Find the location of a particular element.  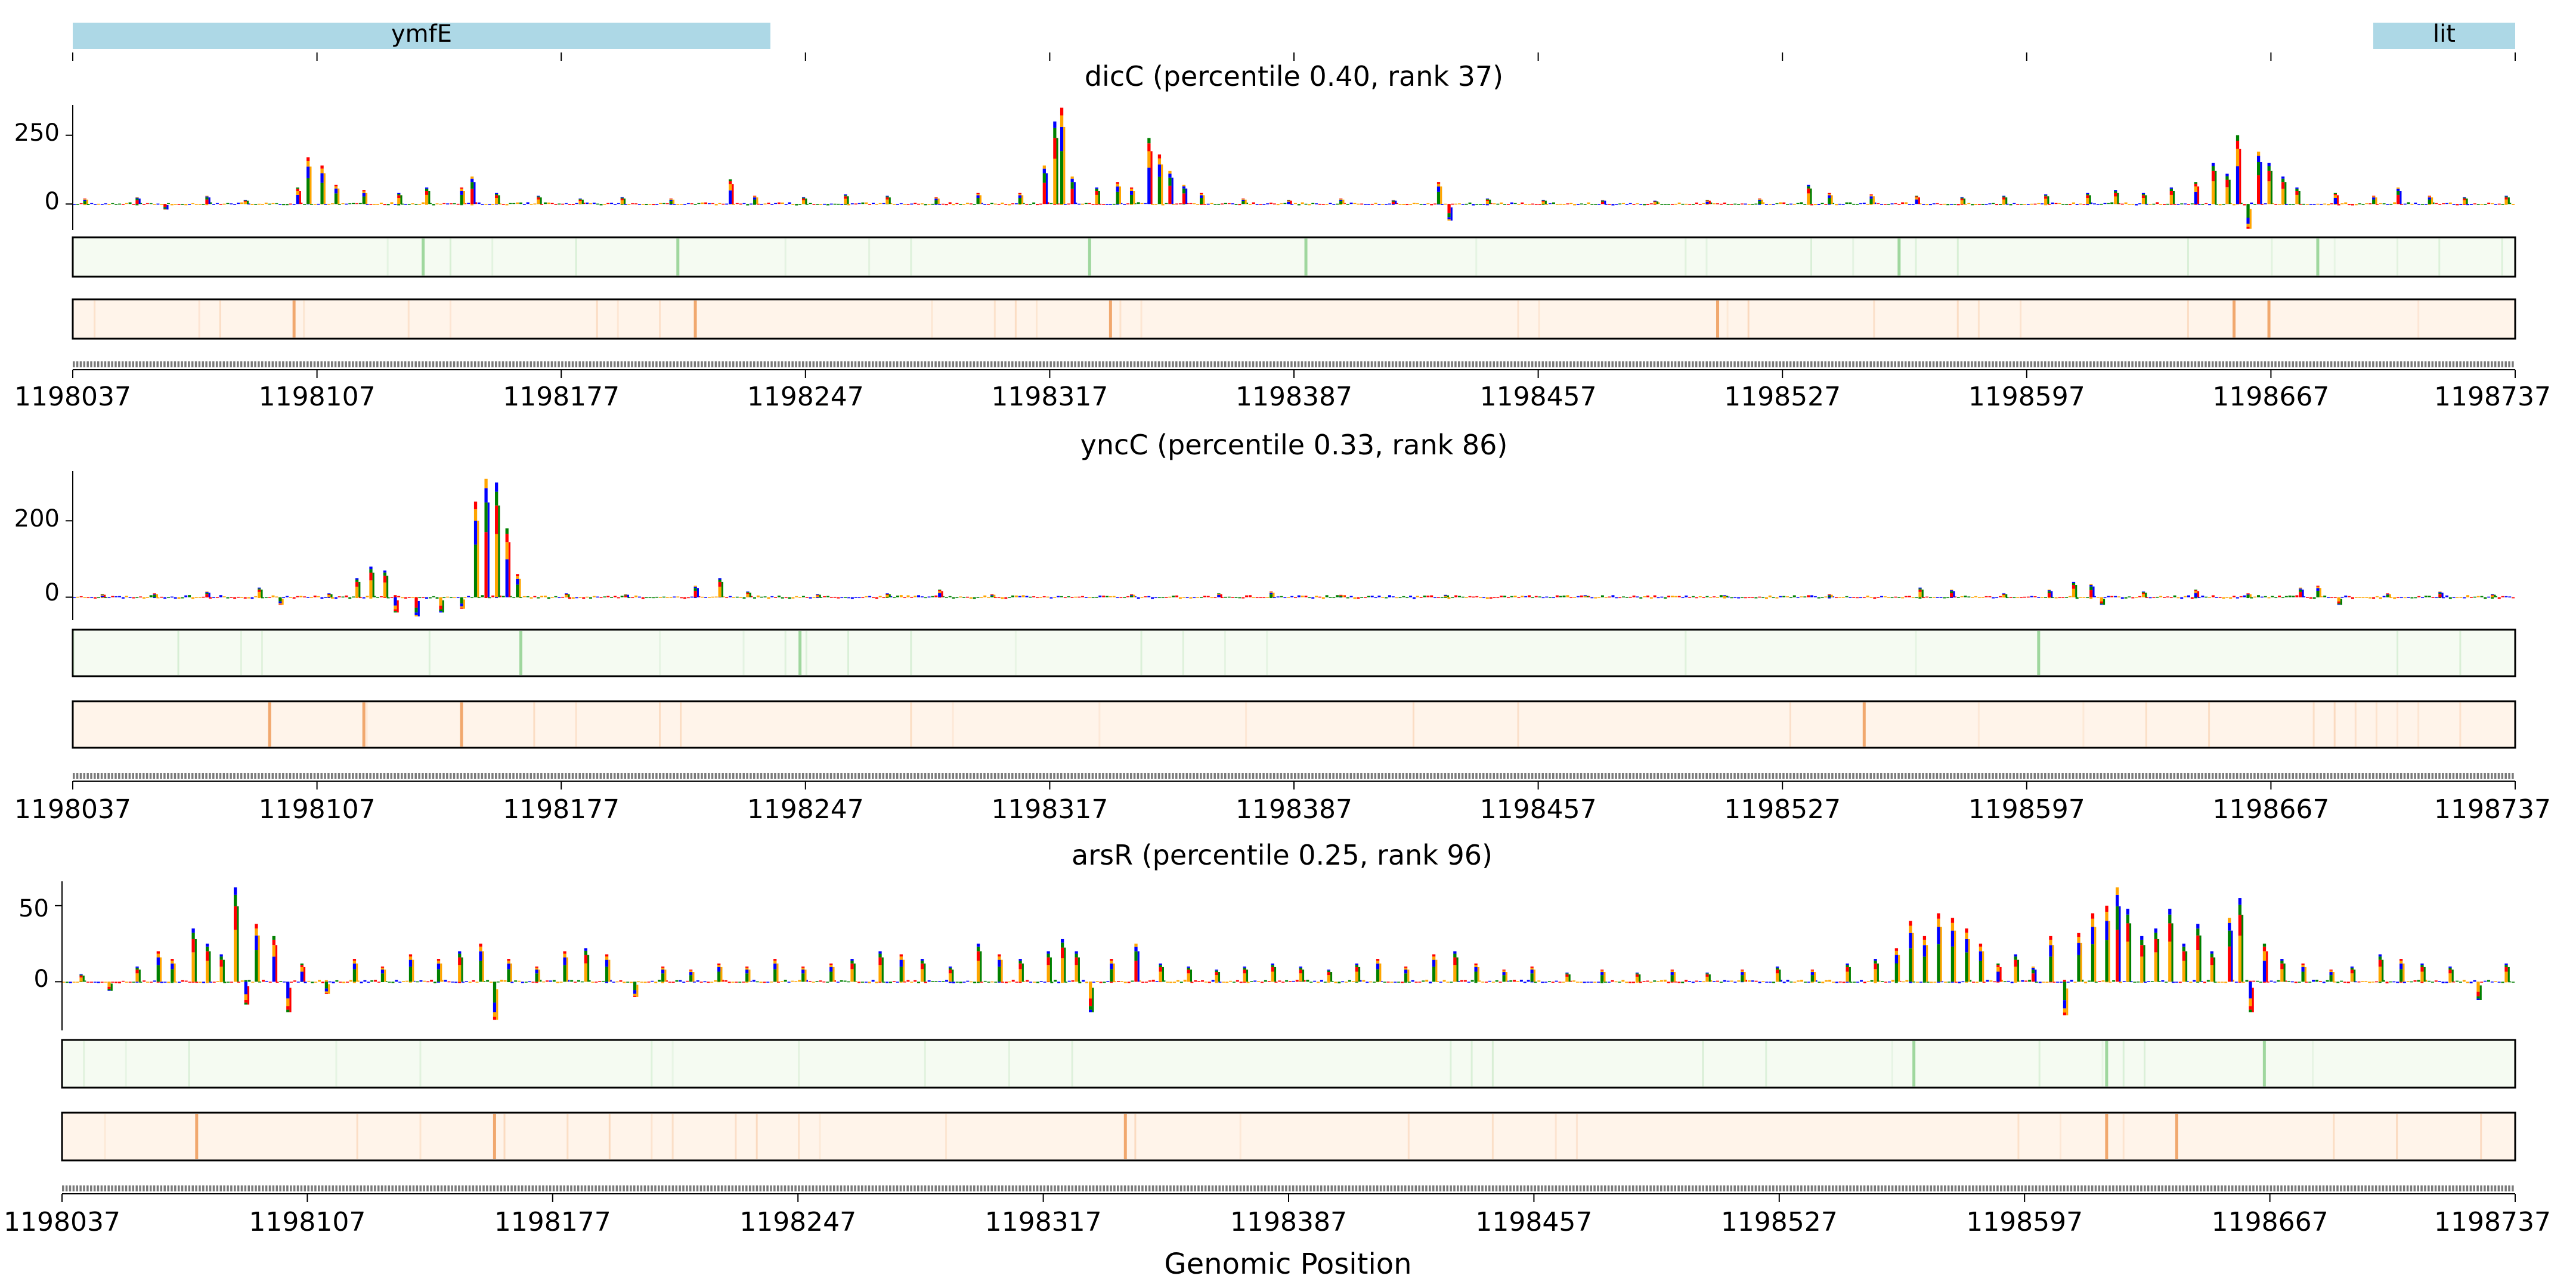

heatmap-cell is located at coordinates (2398, 257).